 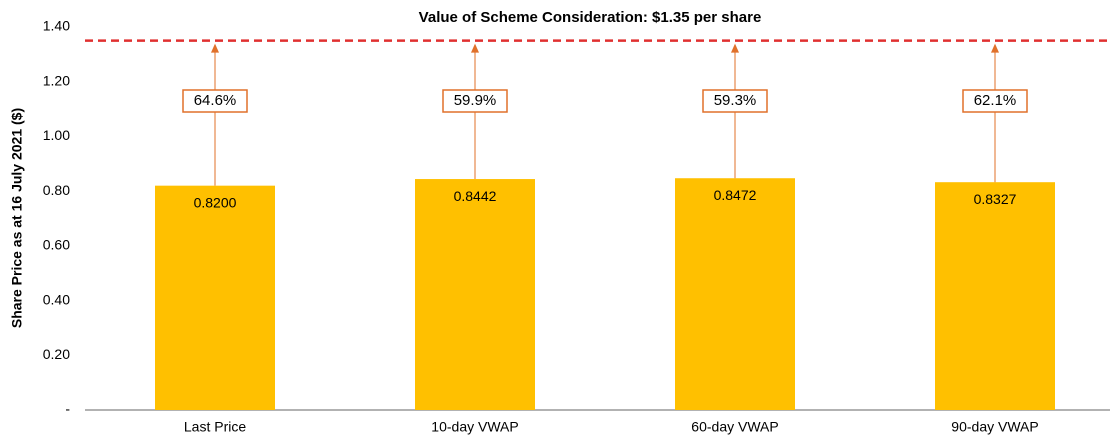 What do you see at coordinates (475, 196) in the screenshot?
I see `value-label: 0.8442` at bounding box center [475, 196].